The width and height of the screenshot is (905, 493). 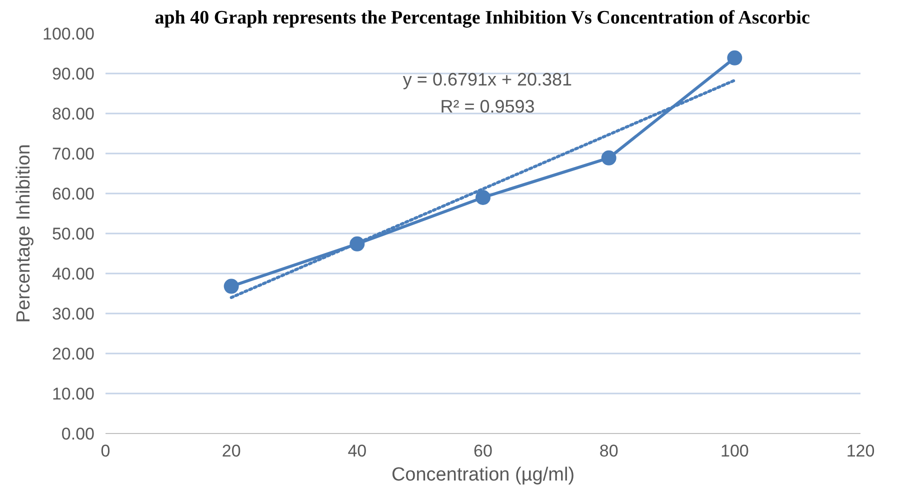 I want to click on y-tick-label: 60.00, so click(x=73, y=194).